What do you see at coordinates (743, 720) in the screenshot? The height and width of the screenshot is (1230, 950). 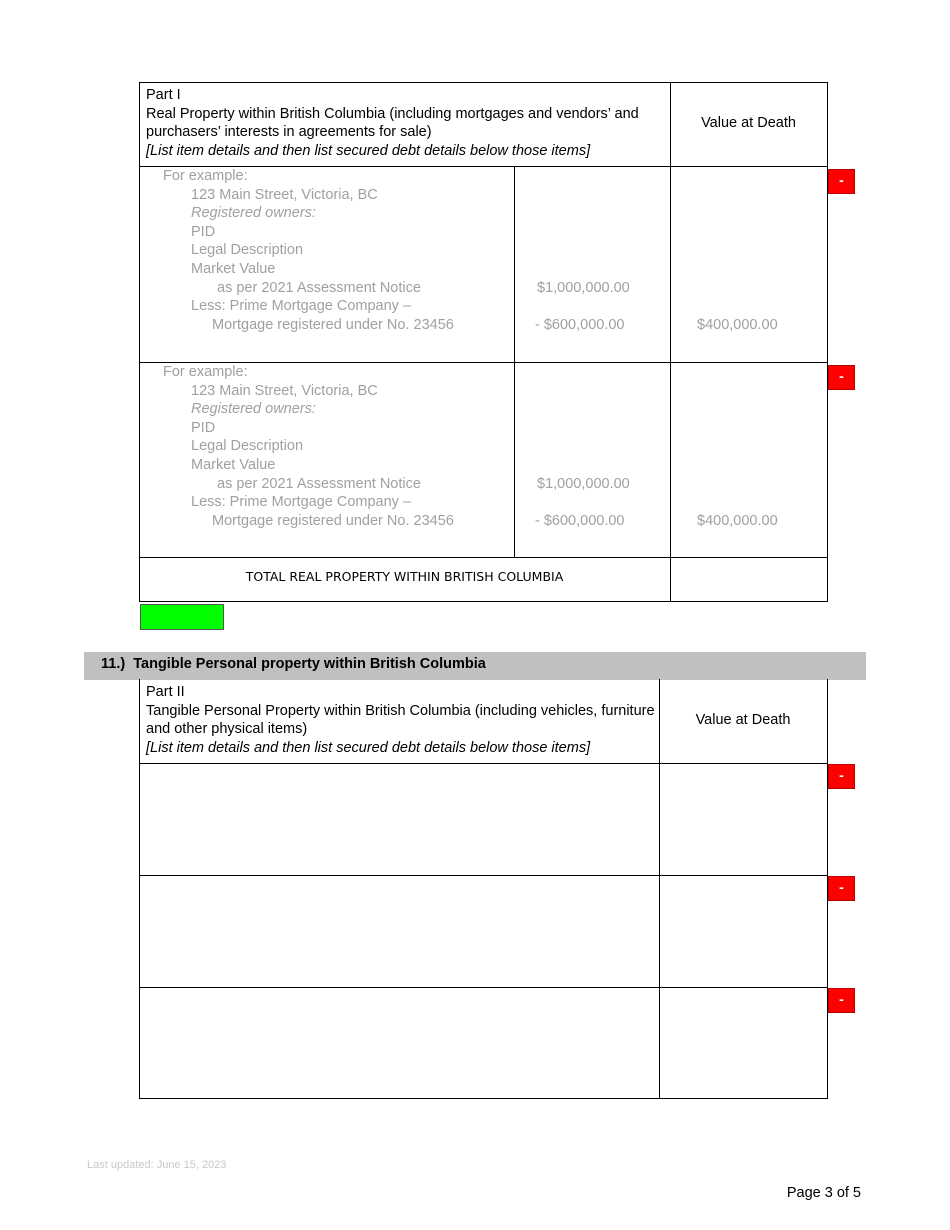 I see `part2-value-header: Value at Death` at bounding box center [743, 720].